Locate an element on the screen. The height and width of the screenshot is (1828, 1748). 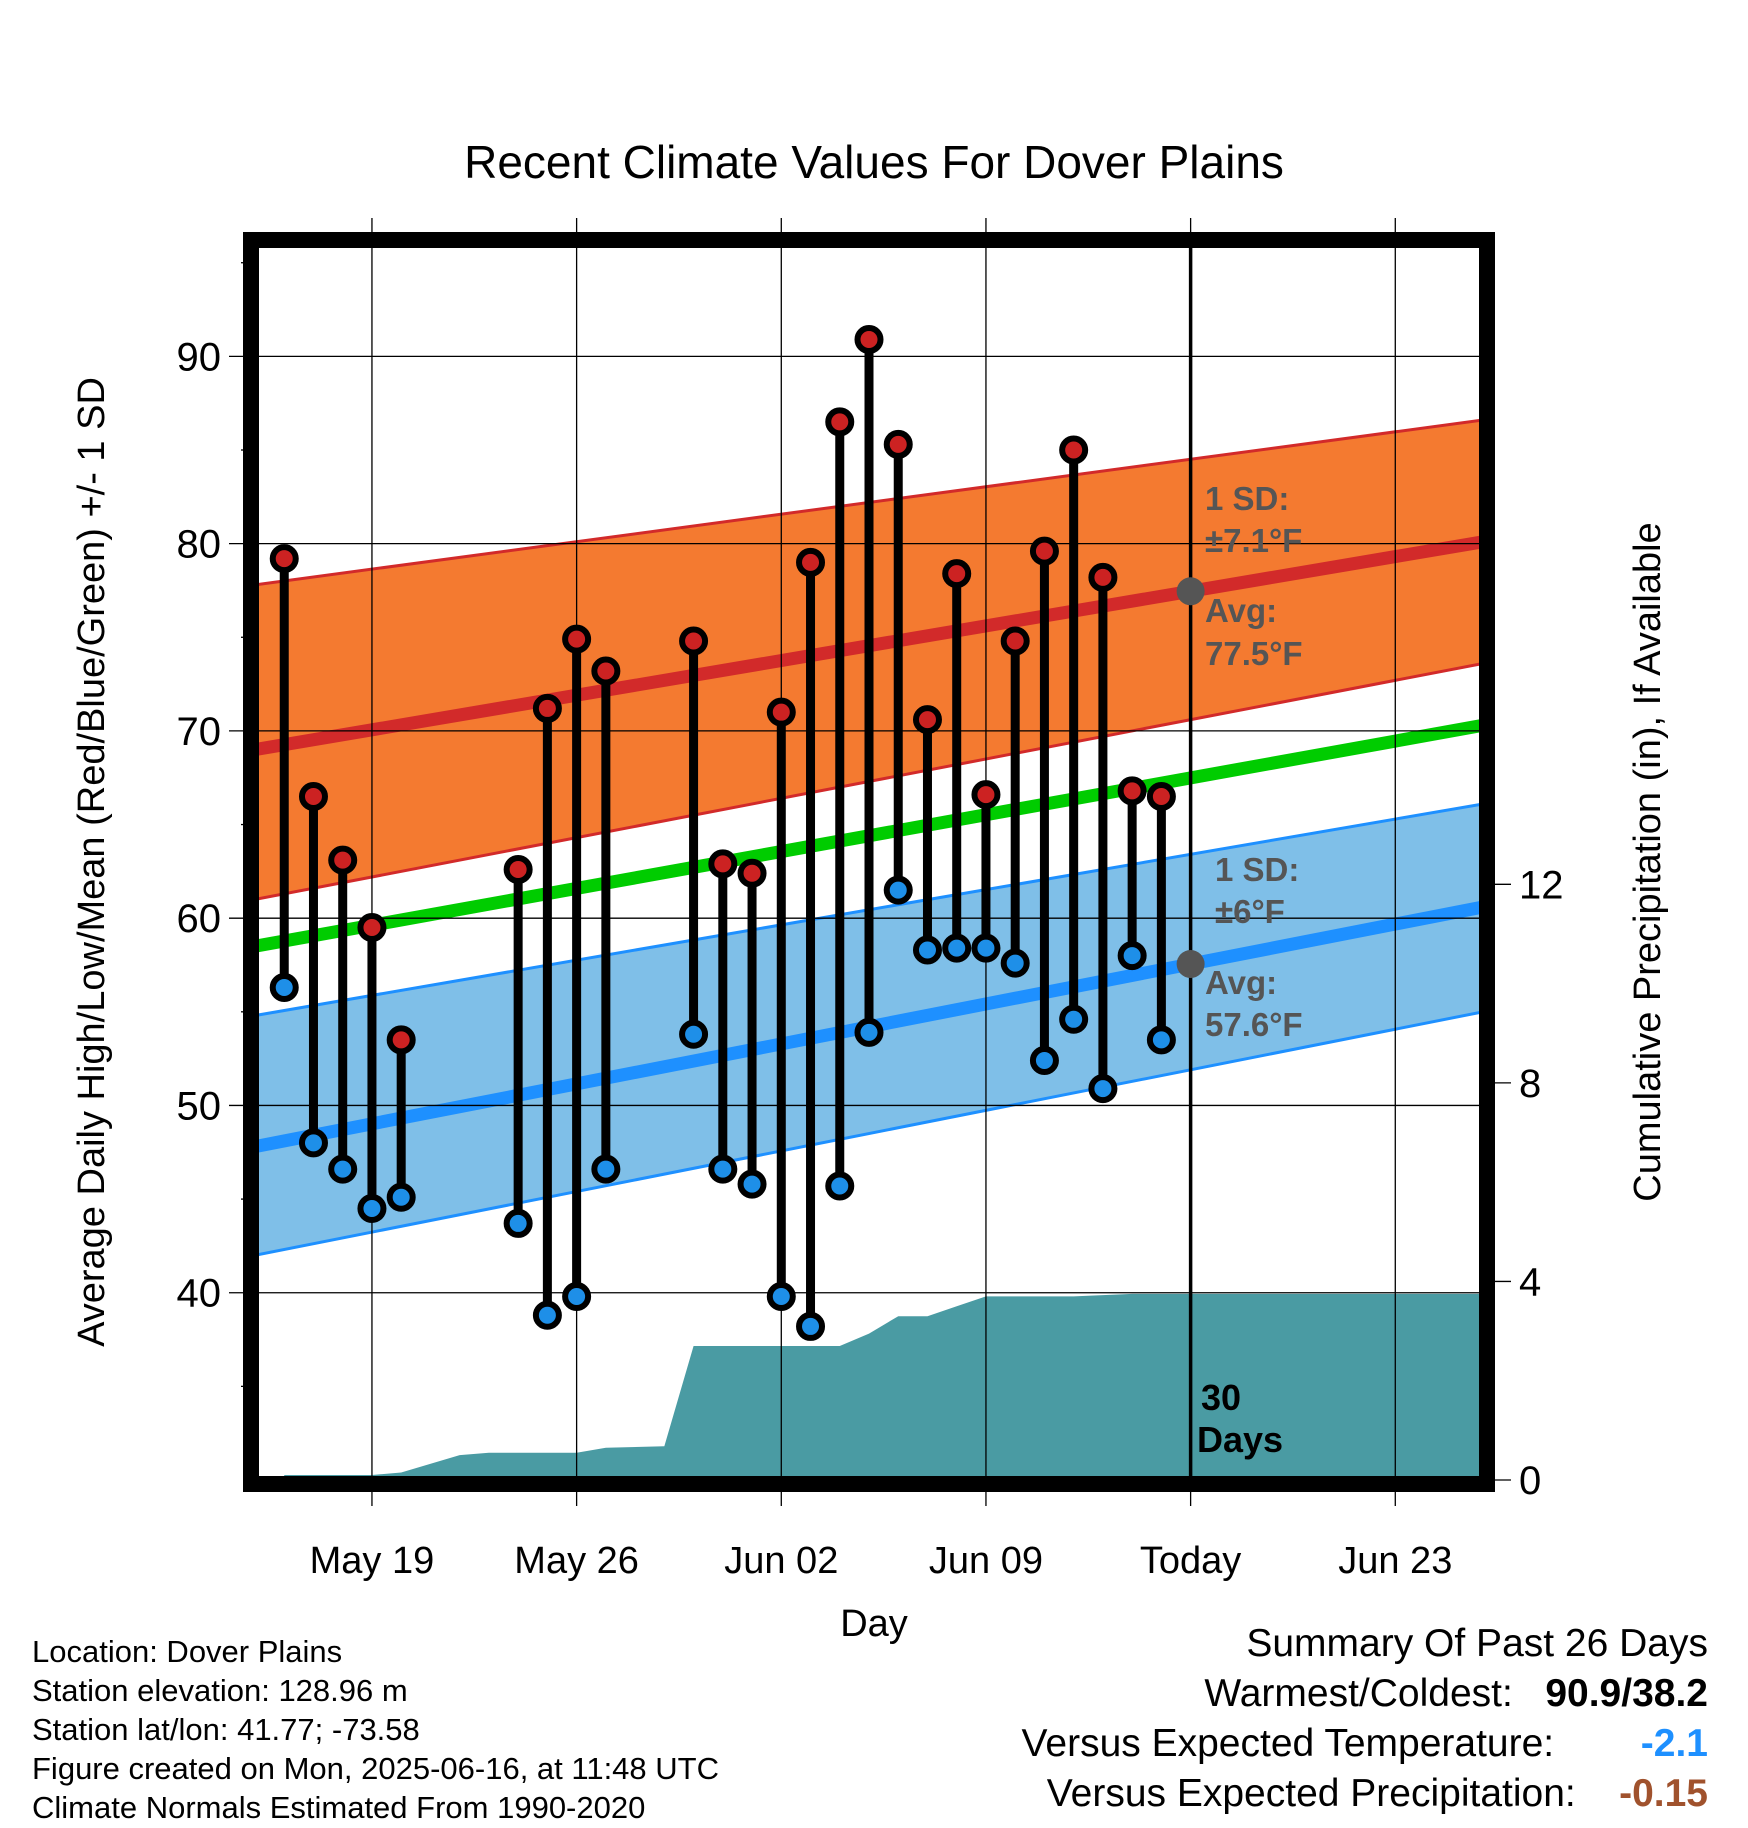
high-avg-annotation: Avg: is located at coordinates (1241, 610).